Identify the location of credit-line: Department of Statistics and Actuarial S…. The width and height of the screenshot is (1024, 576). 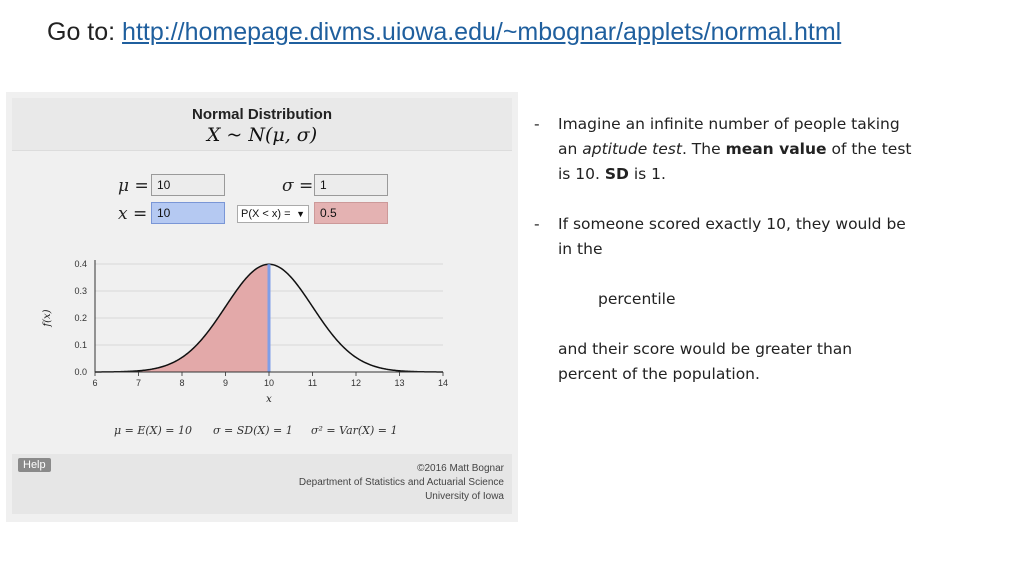
(401, 482).